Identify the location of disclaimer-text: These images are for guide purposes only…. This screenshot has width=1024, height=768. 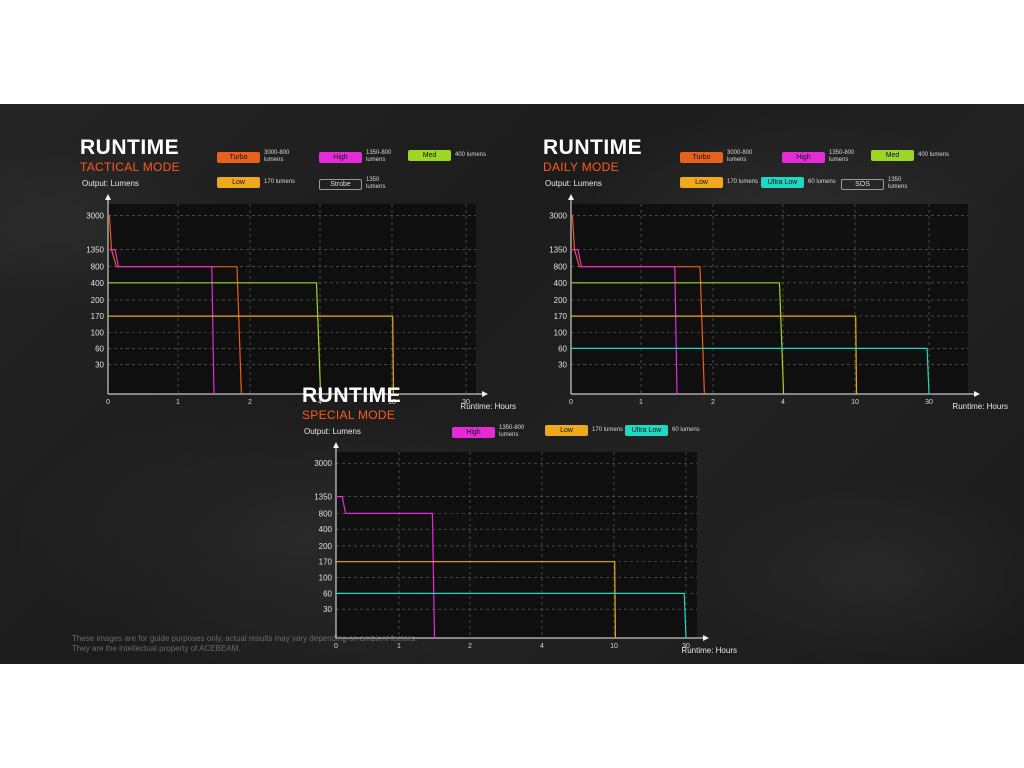
(244, 643).